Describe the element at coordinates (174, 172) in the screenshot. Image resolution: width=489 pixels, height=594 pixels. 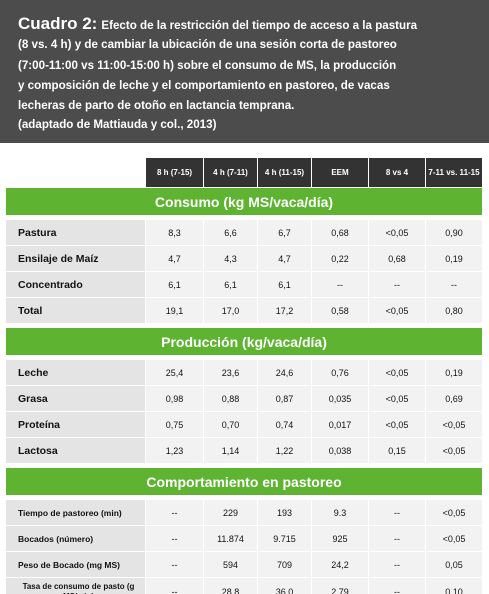
I see `column-header: 8 h (7-15)` at that location.